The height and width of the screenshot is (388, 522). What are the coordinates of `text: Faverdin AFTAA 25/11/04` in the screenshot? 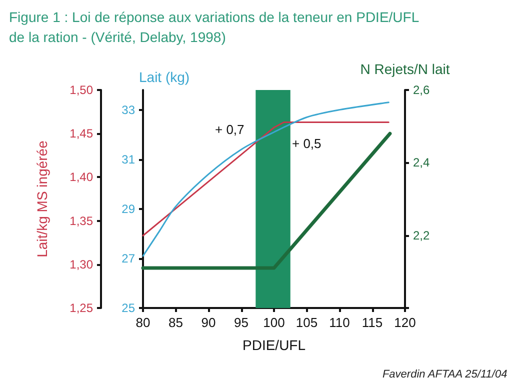 It's located at (445, 374).